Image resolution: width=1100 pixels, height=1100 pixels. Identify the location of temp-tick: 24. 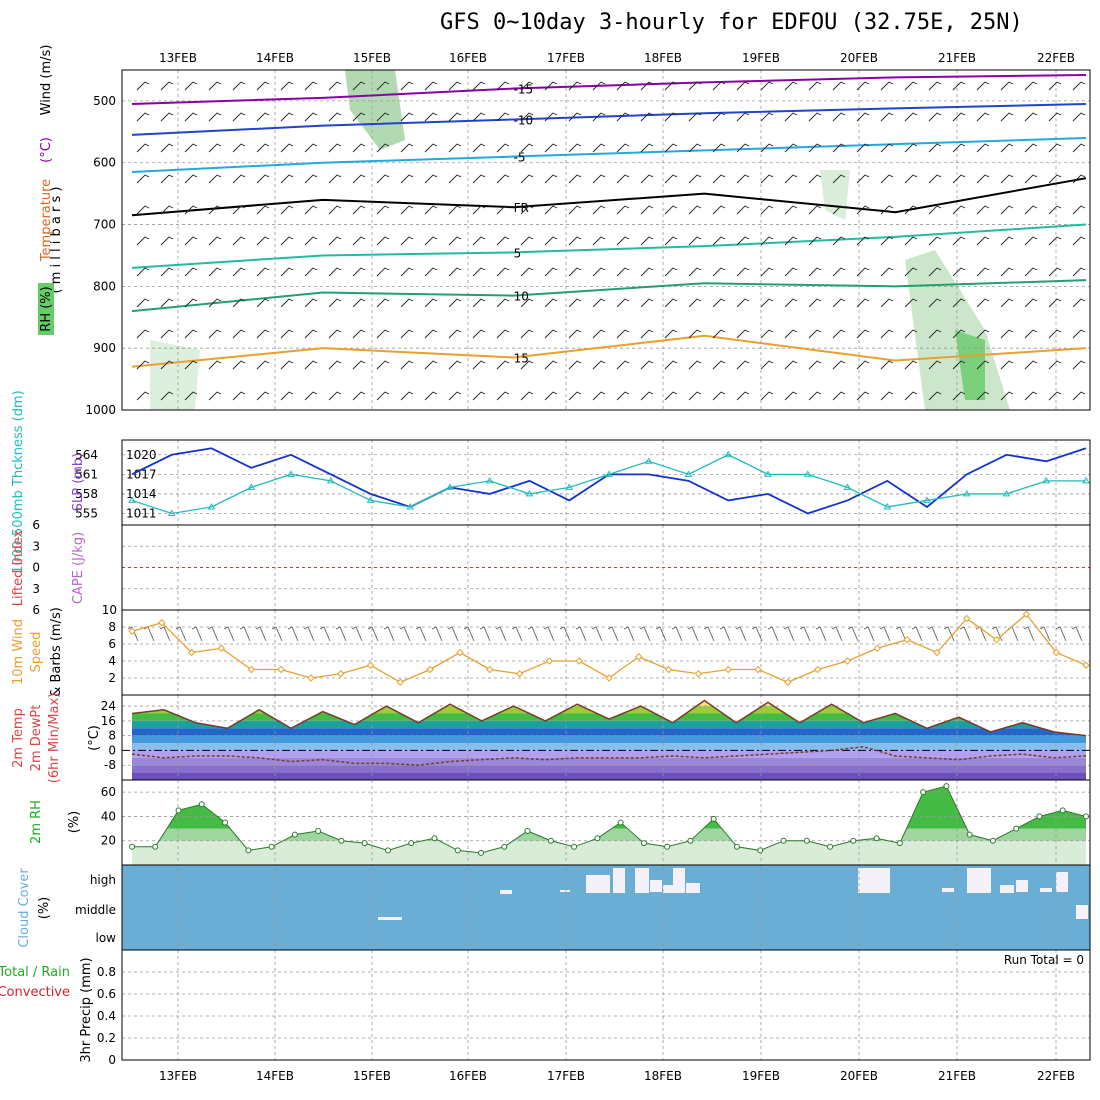
(108, 706).